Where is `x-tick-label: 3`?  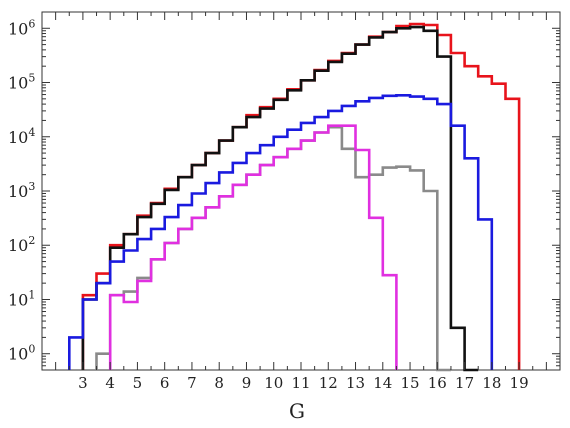
x-tick-label: 3 is located at coordinates (83, 383).